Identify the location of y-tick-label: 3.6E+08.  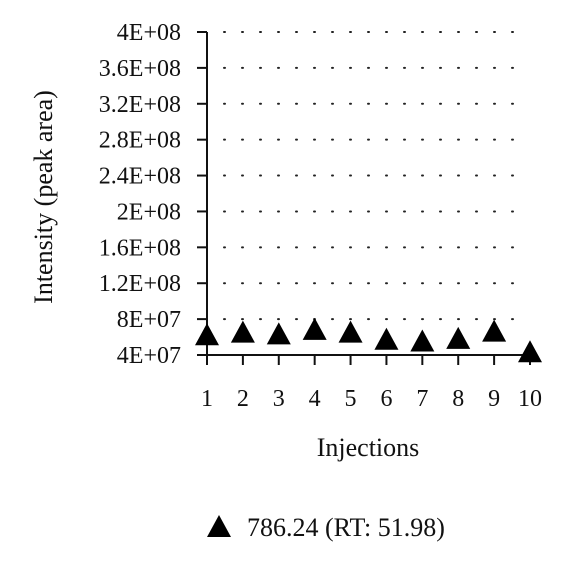
(140, 69).